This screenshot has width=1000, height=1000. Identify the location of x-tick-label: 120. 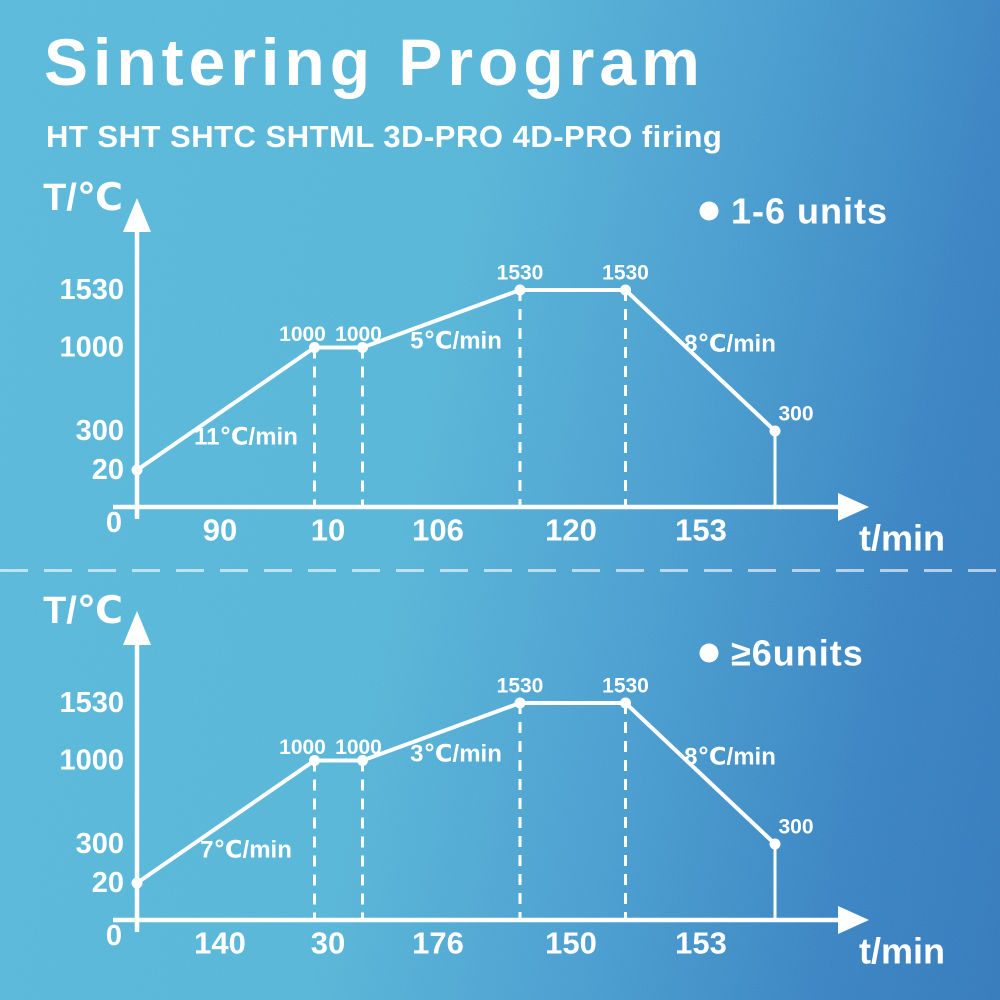
(571, 530).